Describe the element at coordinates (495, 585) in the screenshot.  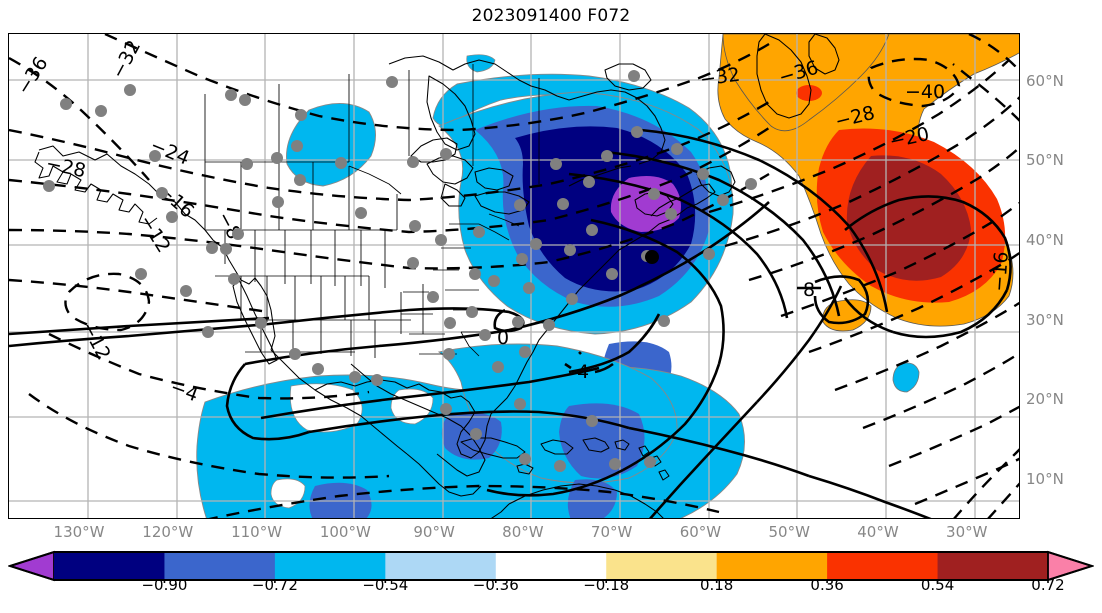
I see `colorbar-tick-label: −0.36` at that location.